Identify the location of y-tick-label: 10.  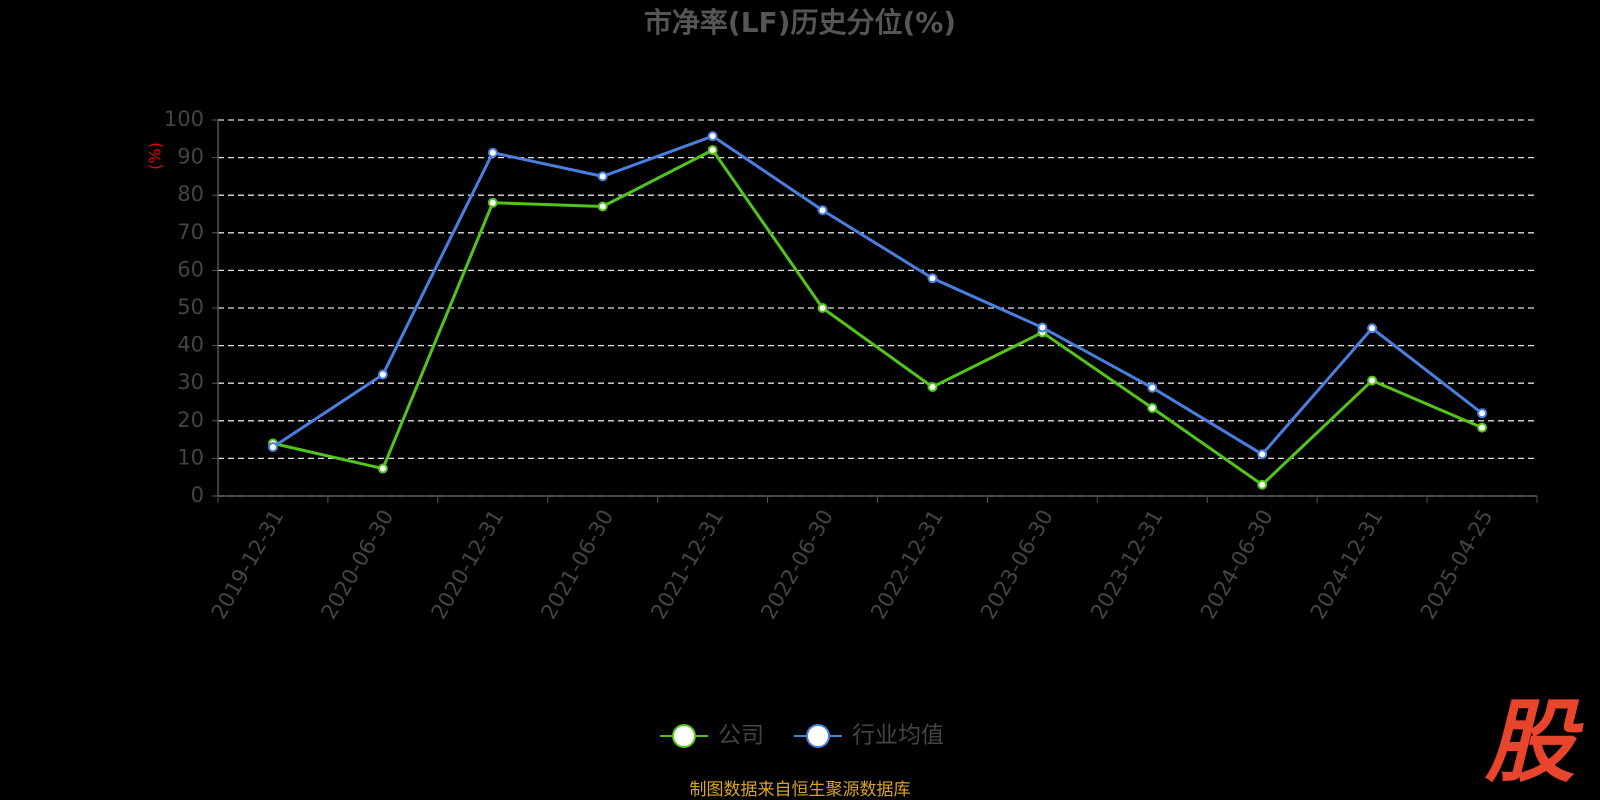
(190, 457).